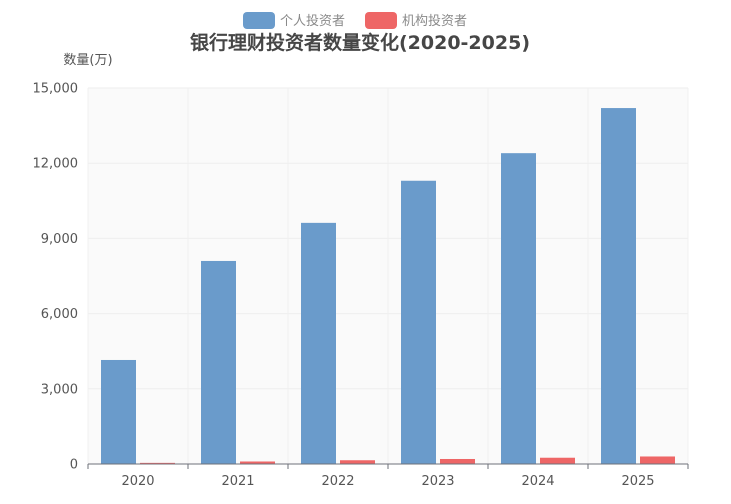 Image resolution: width=731 pixels, height=504 pixels. I want to click on bar-personal-2024, so click(518, 308).